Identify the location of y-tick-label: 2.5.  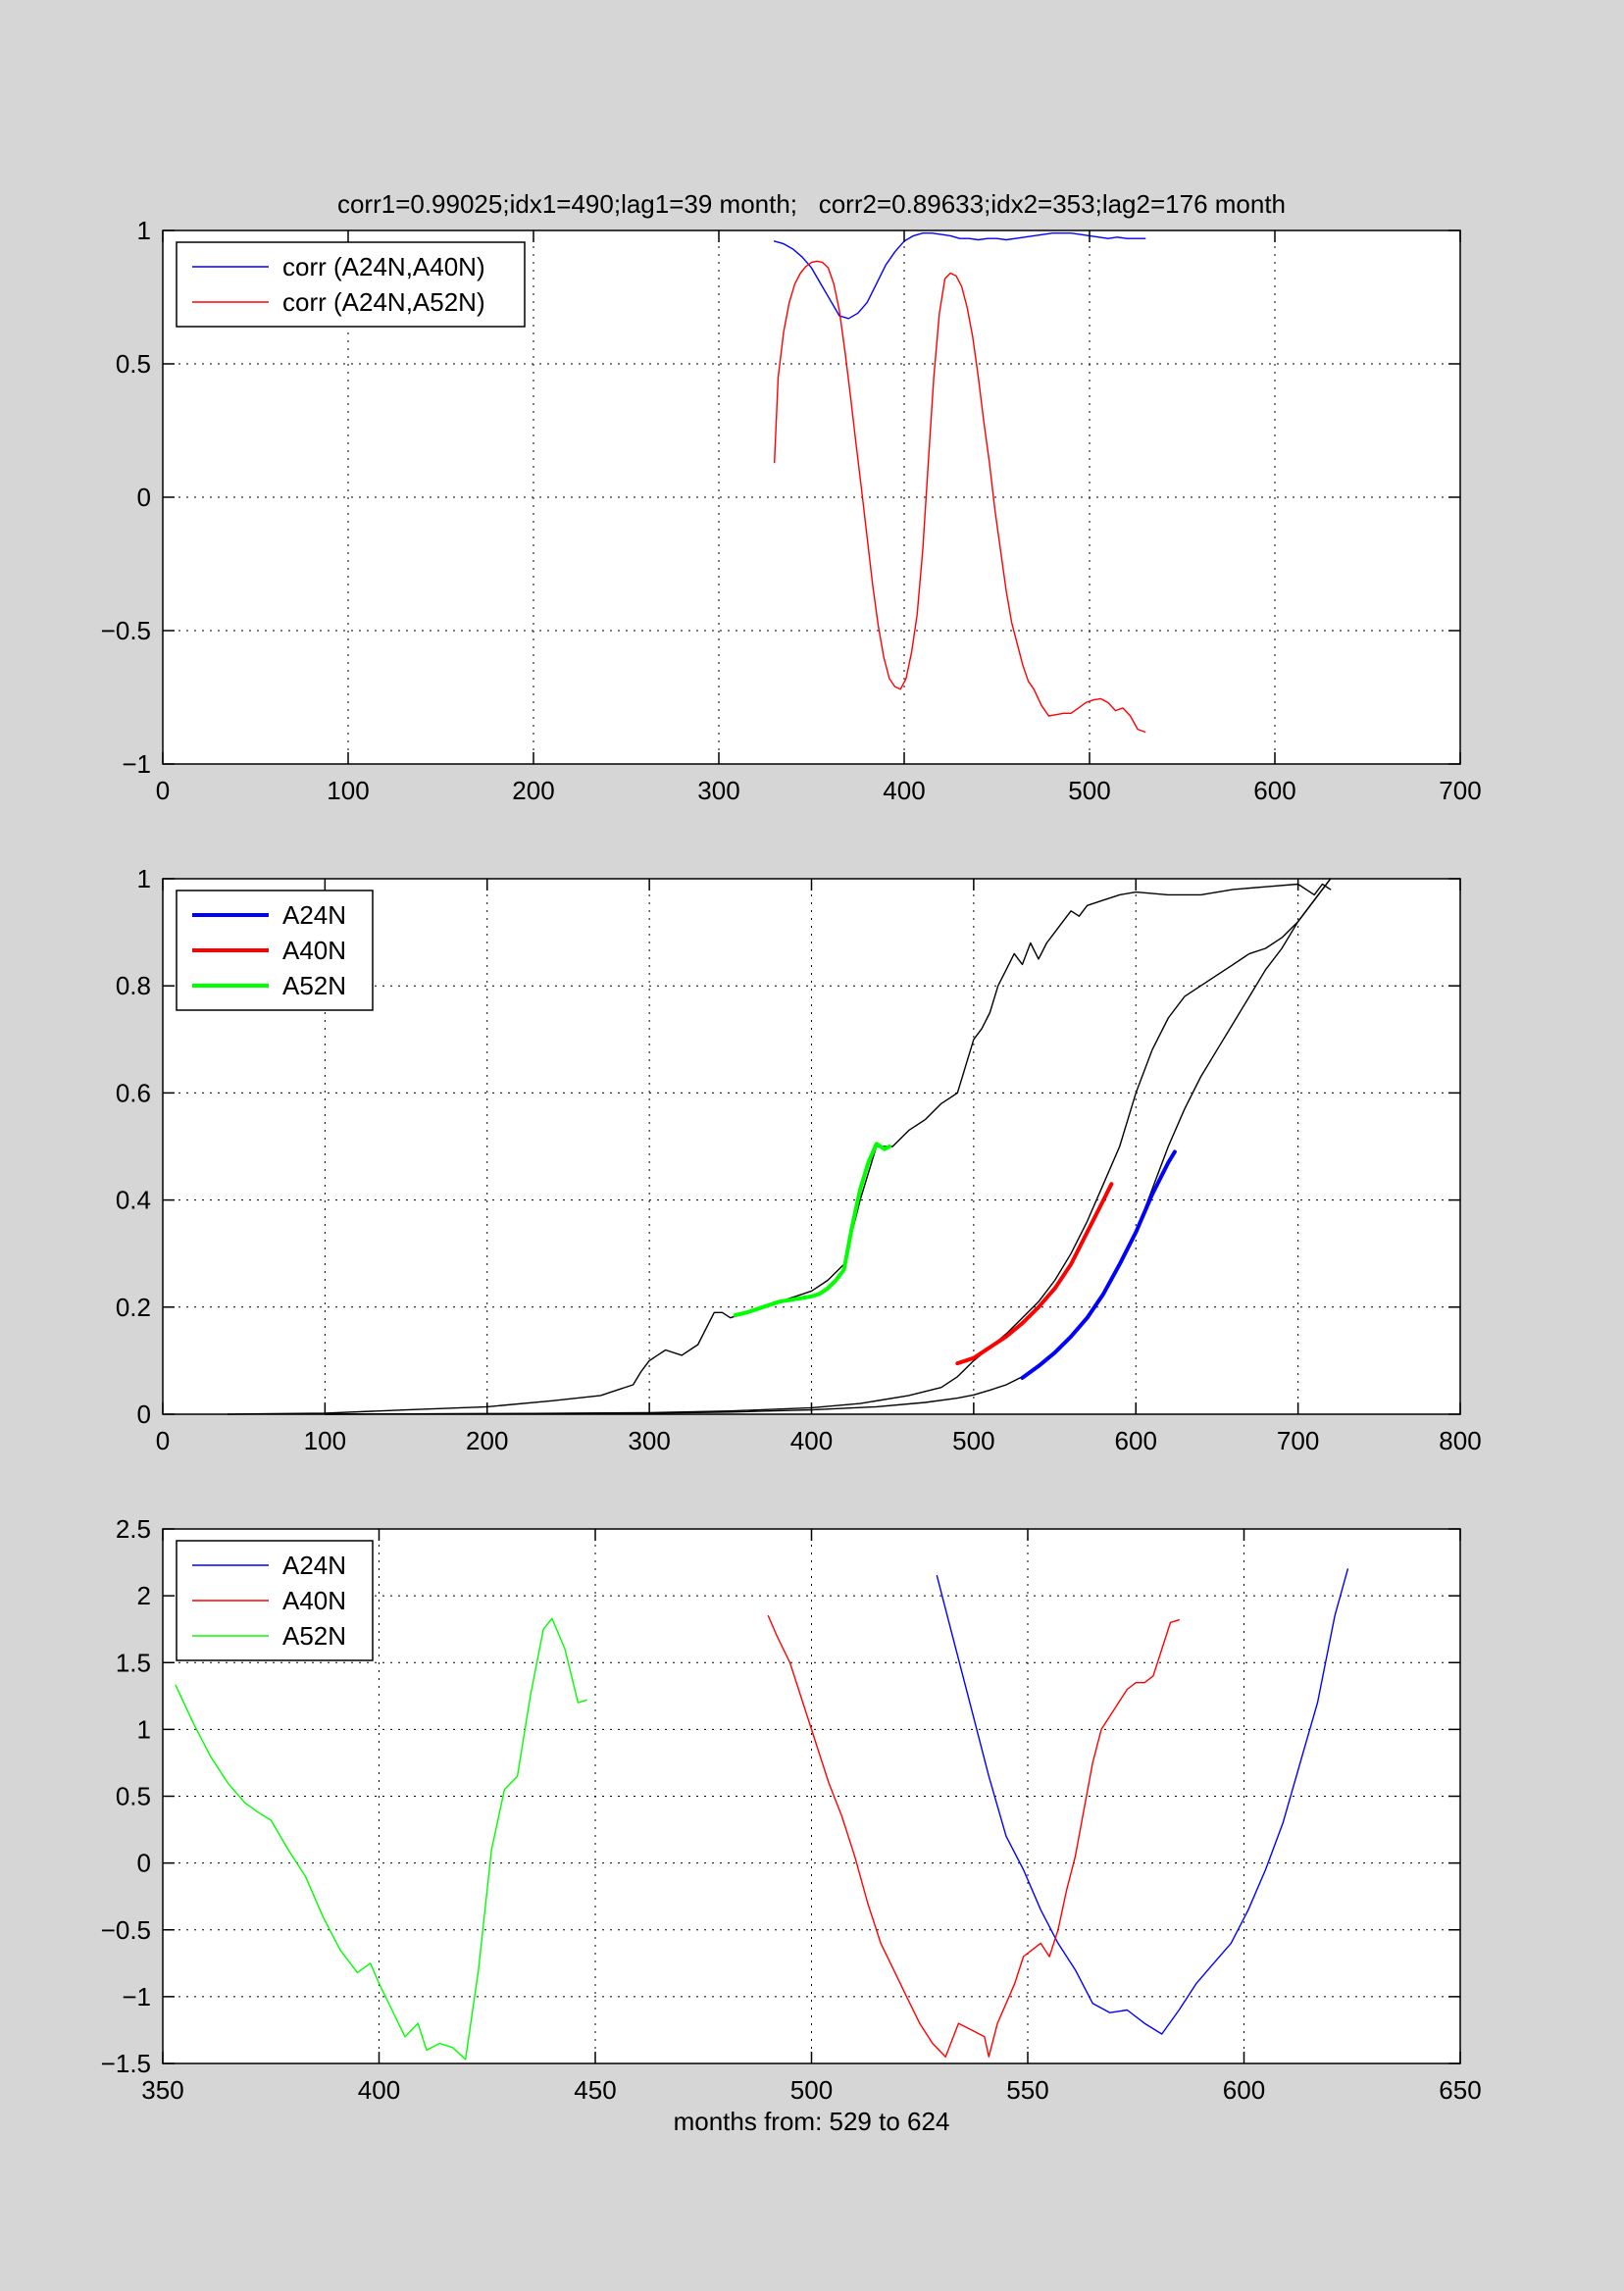
(133, 1529).